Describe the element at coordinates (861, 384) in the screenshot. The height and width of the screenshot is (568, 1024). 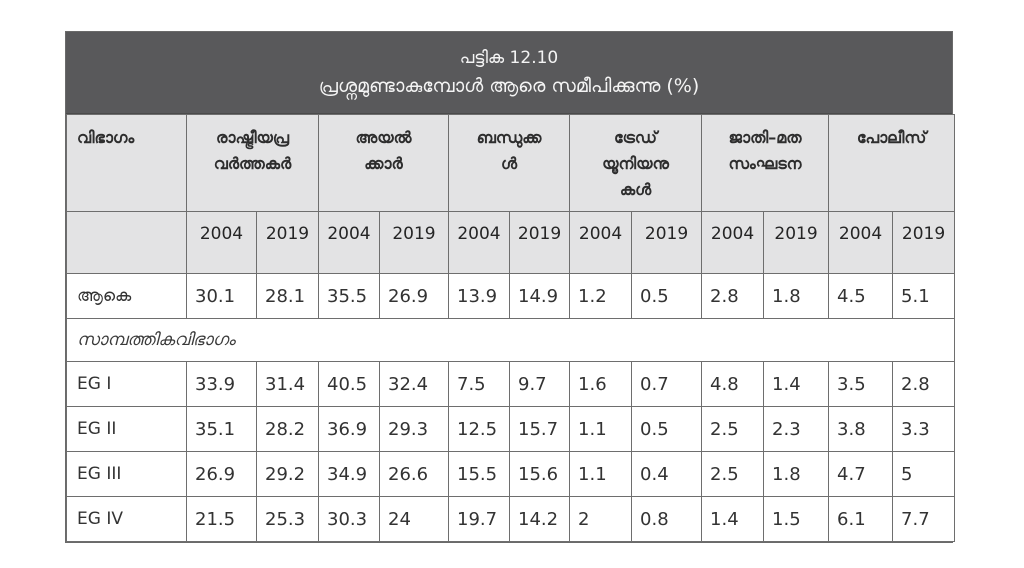
I see `cell: 3.5` at that location.